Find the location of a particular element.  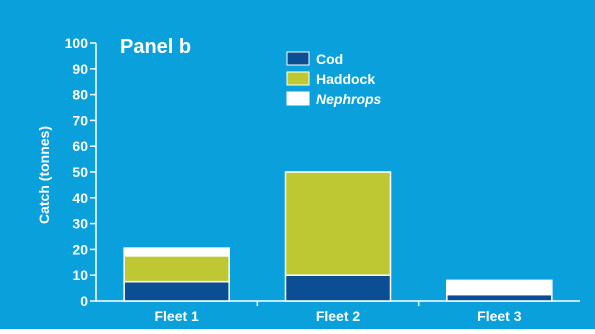

legend-swatch-cod is located at coordinates (298, 58).